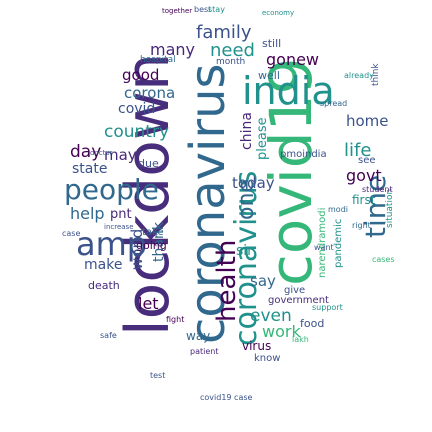 This screenshot has width=432, height=432. I want to click on word-need: need, so click(232, 50).